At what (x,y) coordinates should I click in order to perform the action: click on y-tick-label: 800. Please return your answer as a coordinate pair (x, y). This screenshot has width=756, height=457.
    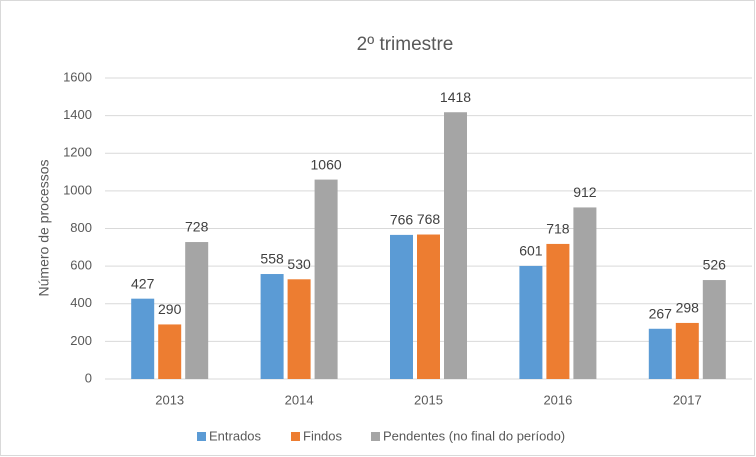
    Looking at the image, I should click on (81, 227).